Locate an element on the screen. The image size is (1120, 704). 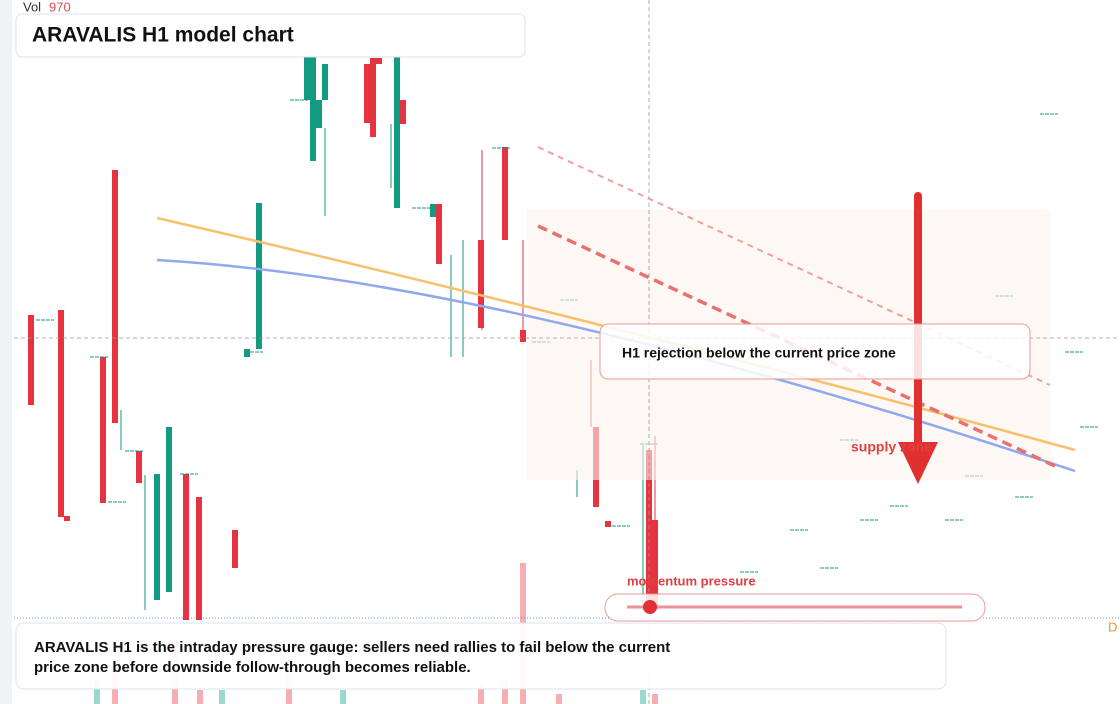
volume-value: 970 is located at coordinates (60, 7).